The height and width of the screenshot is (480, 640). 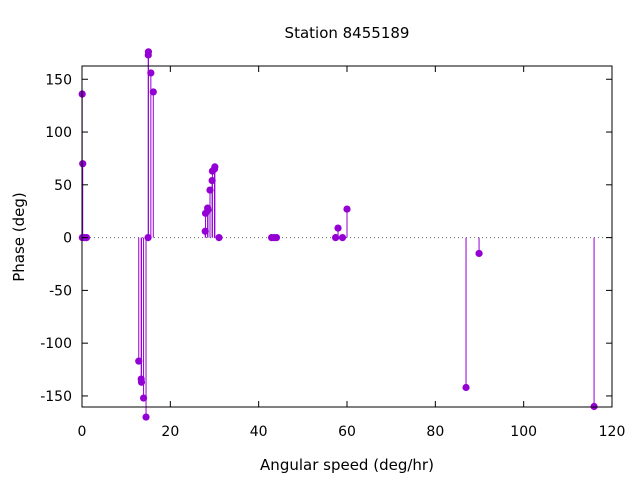 What do you see at coordinates (170, 432) in the screenshot?
I see `x-tick-label: 20` at bounding box center [170, 432].